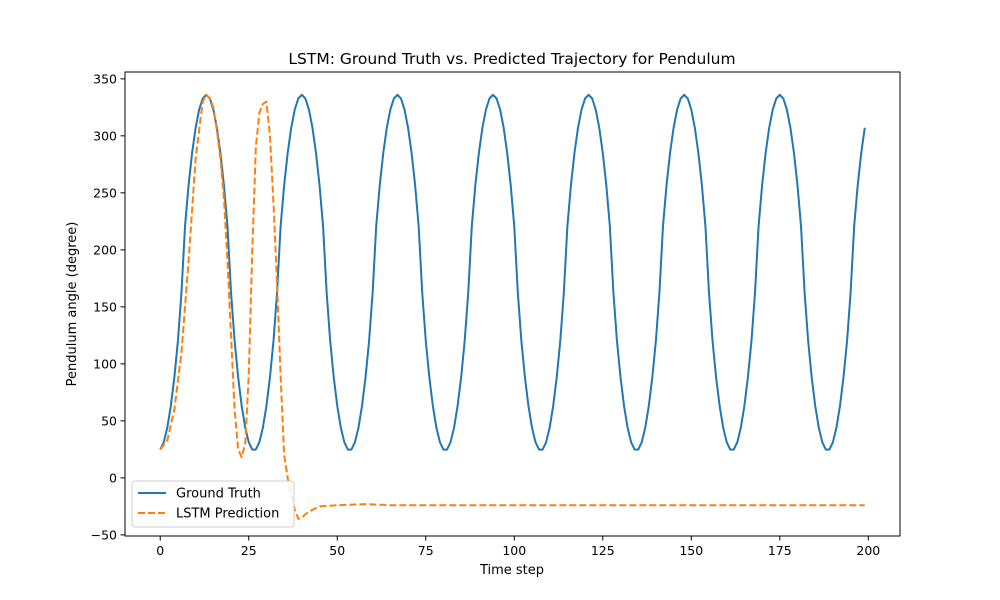 This screenshot has height=600, width=1000. What do you see at coordinates (868, 550) in the screenshot?
I see `x-tick-label: 200` at bounding box center [868, 550].